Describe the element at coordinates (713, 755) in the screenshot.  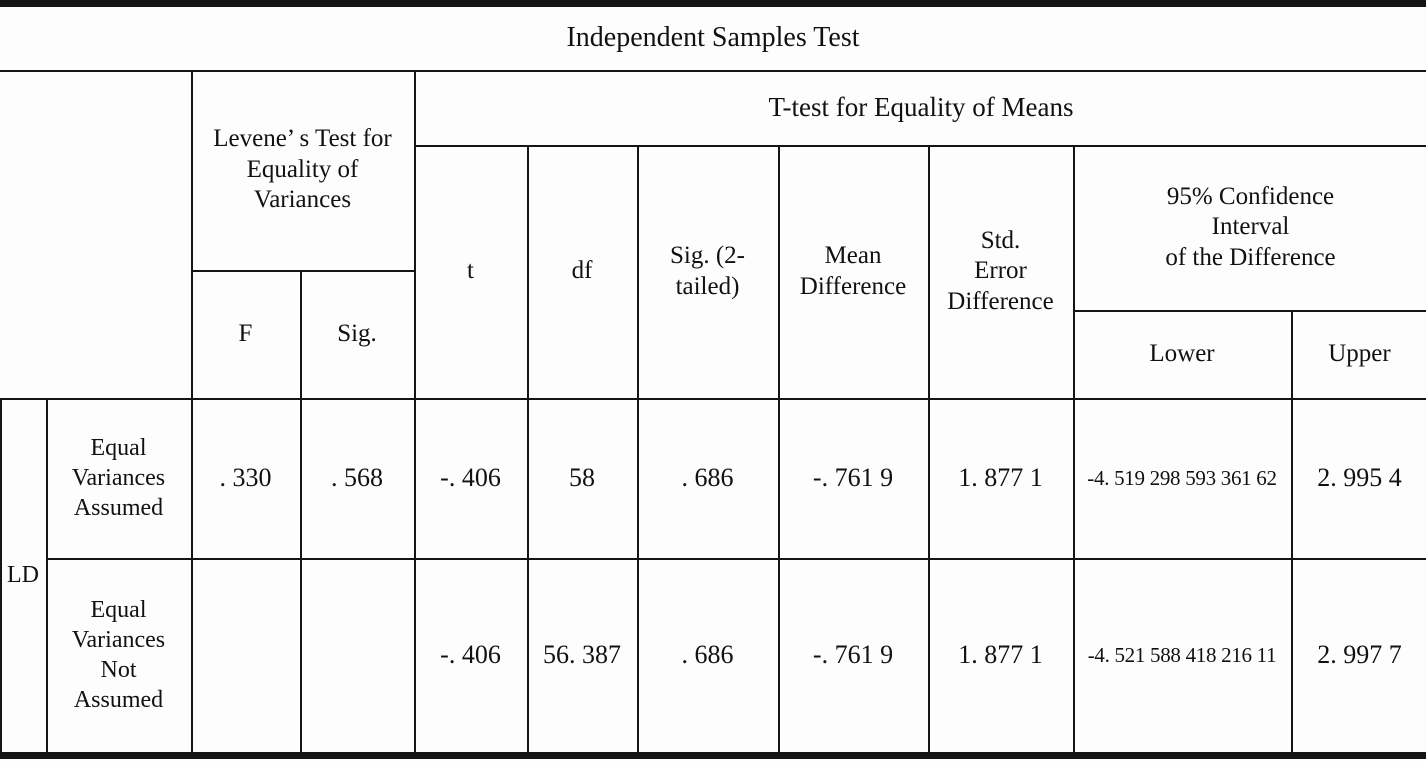
I see `rule-bottom-thick` at that location.